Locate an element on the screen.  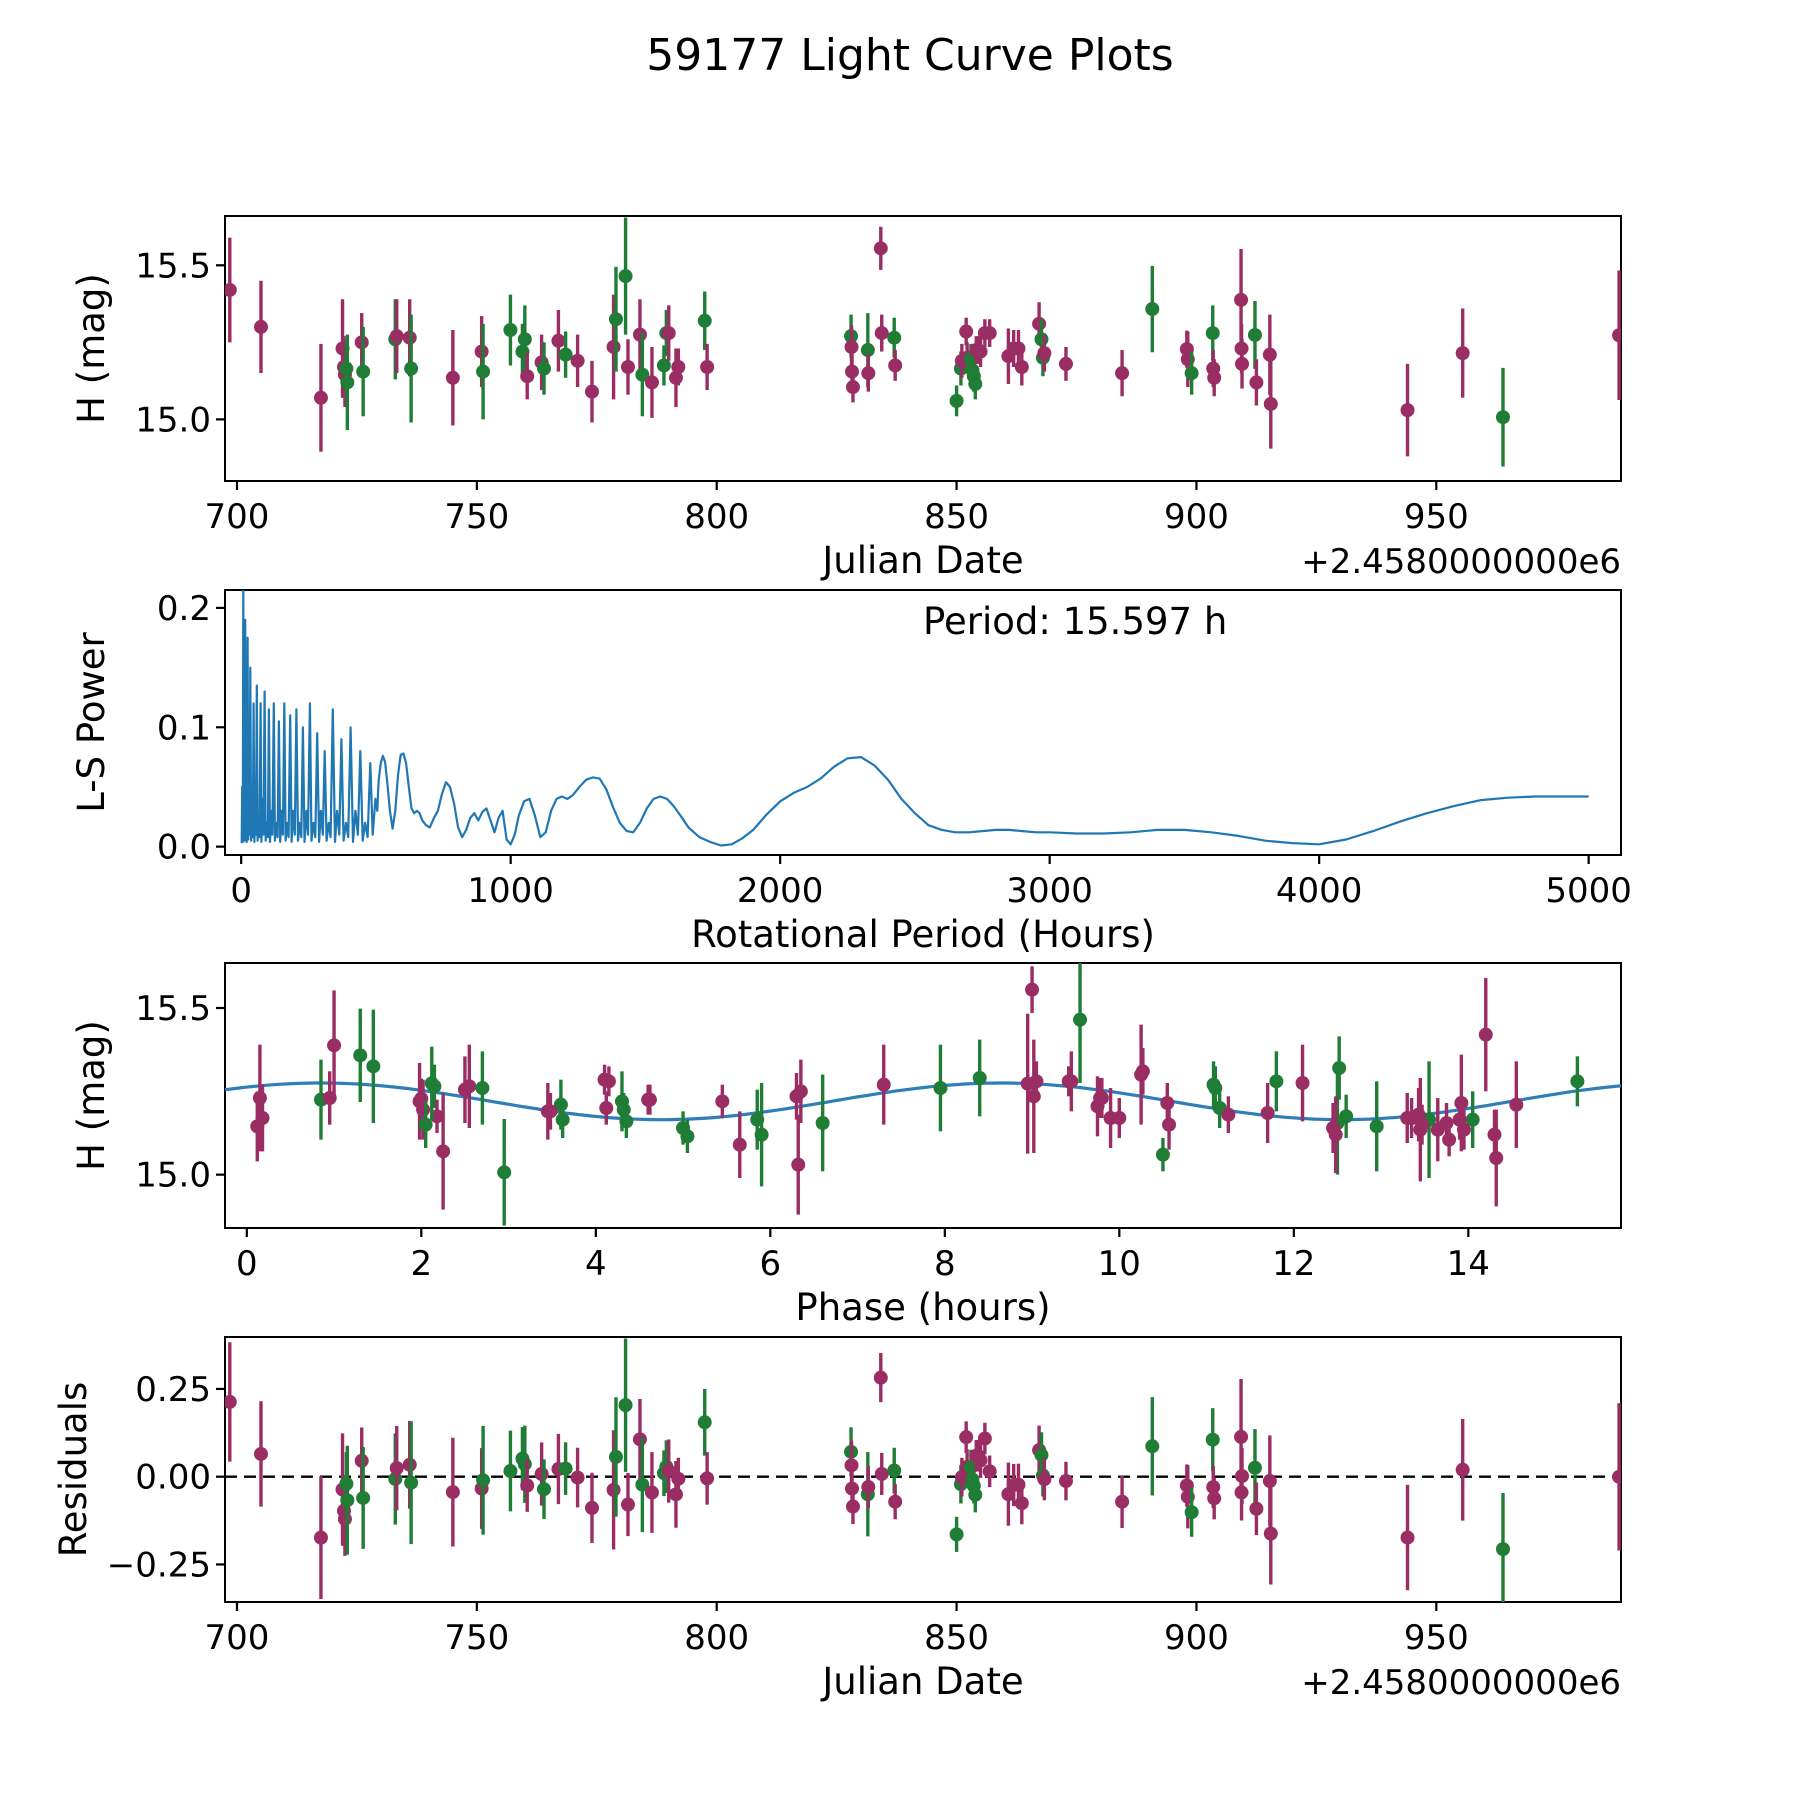
phase-x-tick-label: 4 is located at coordinates (596, 1264).